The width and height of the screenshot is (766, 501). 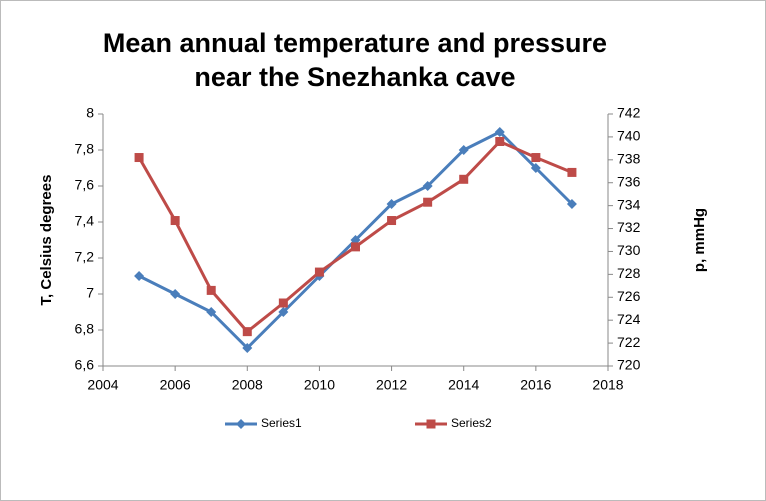 What do you see at coordinates (354, 77) in the screenshot?
I see `chart-title: near the Snezhanka cave` at bounding box center [354, 77].